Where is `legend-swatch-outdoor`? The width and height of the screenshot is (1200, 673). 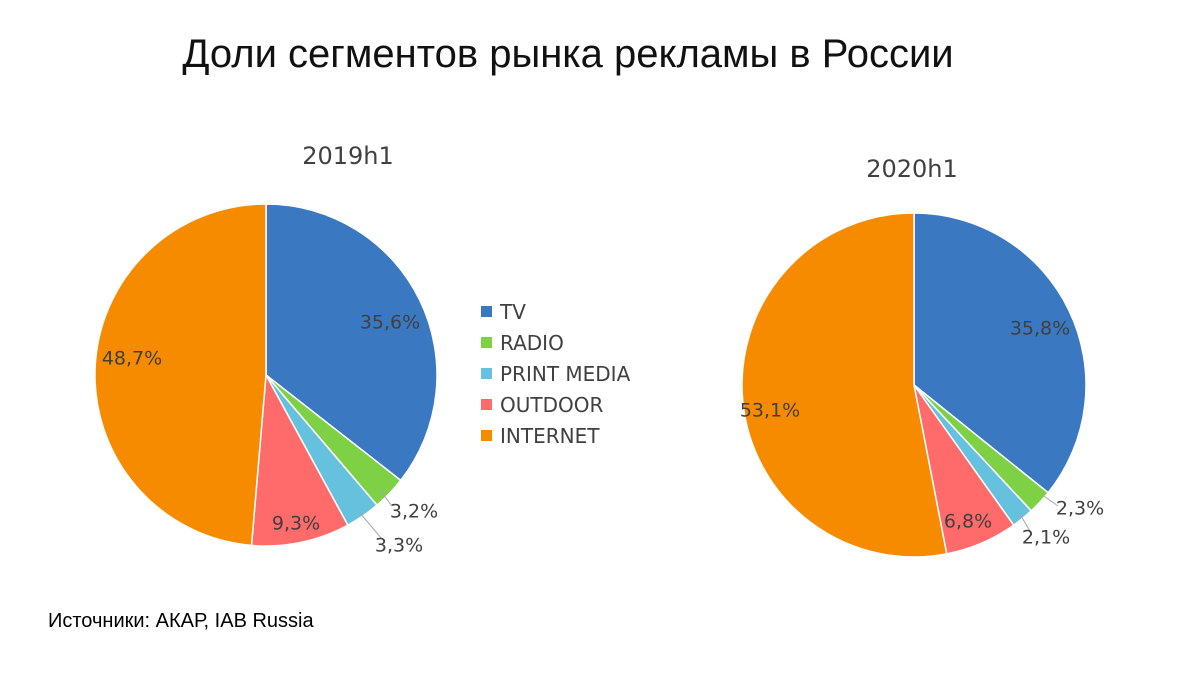 legend-swatch-outdoor is located at coordinates (486, 404).